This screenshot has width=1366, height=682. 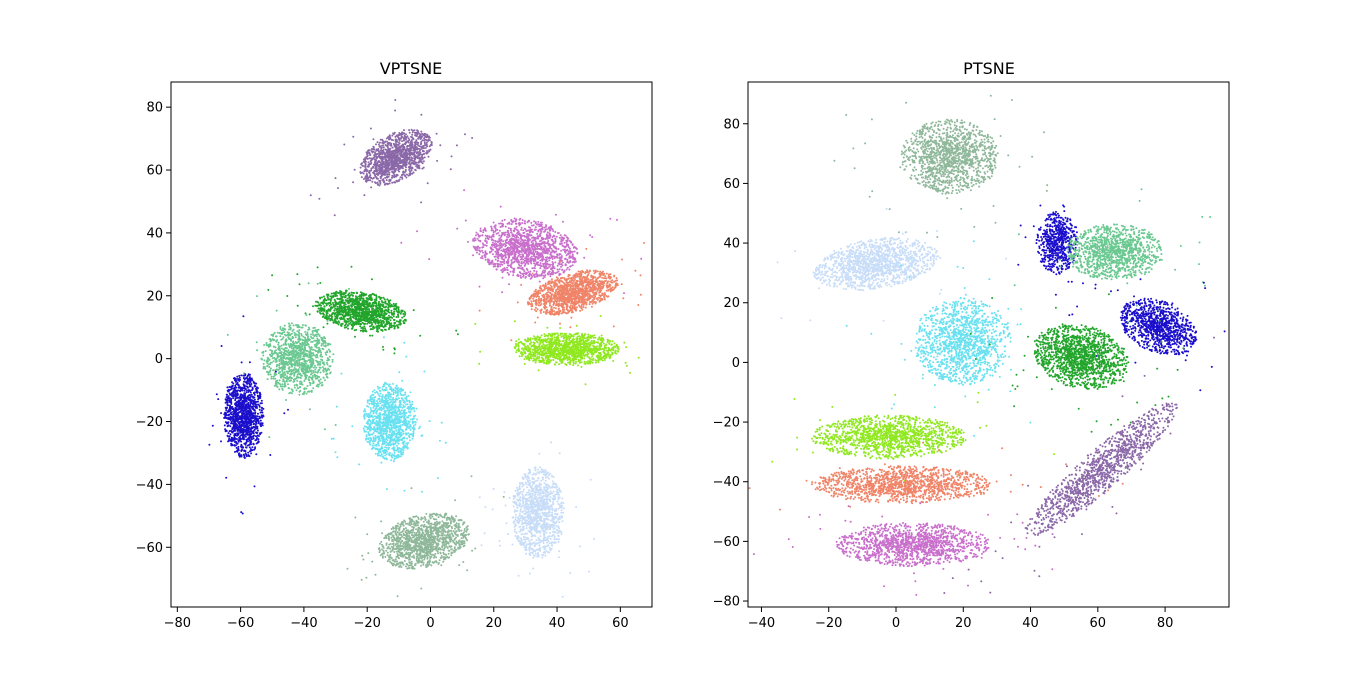 What do you see at coordinates (411, 68) in the screenshot?
I see `chart-title: VPTSNE` at bounding box center [411, 68].